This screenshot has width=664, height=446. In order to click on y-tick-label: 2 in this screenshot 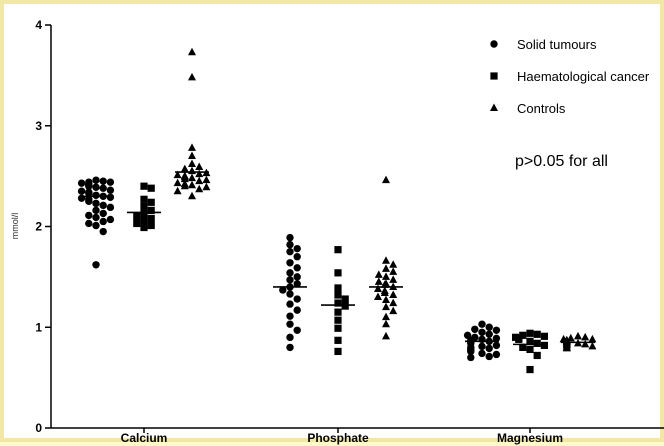, I will do `click(38, 227)`.